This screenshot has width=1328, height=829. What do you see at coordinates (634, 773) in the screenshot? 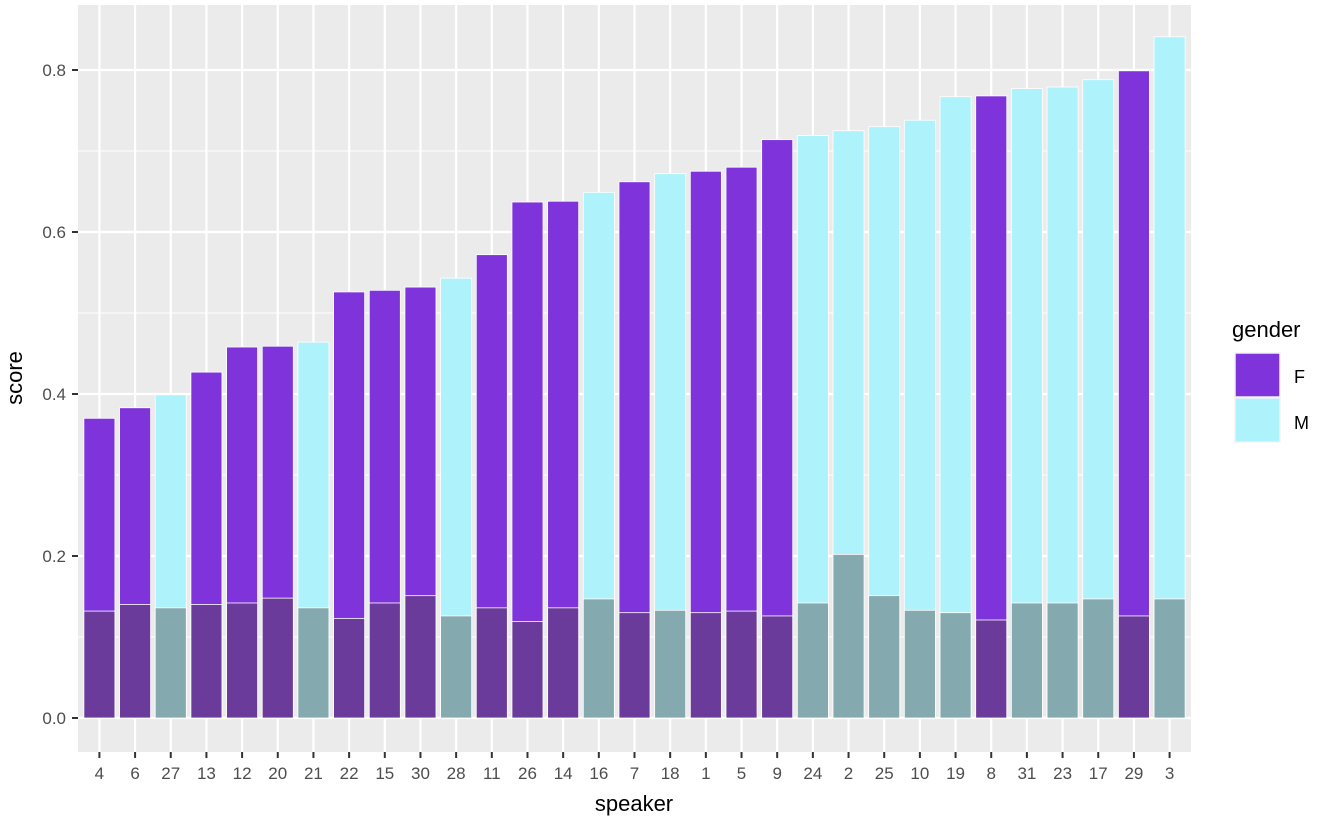
I see `x-tick-label: 7` at bounding box center [634, 773].